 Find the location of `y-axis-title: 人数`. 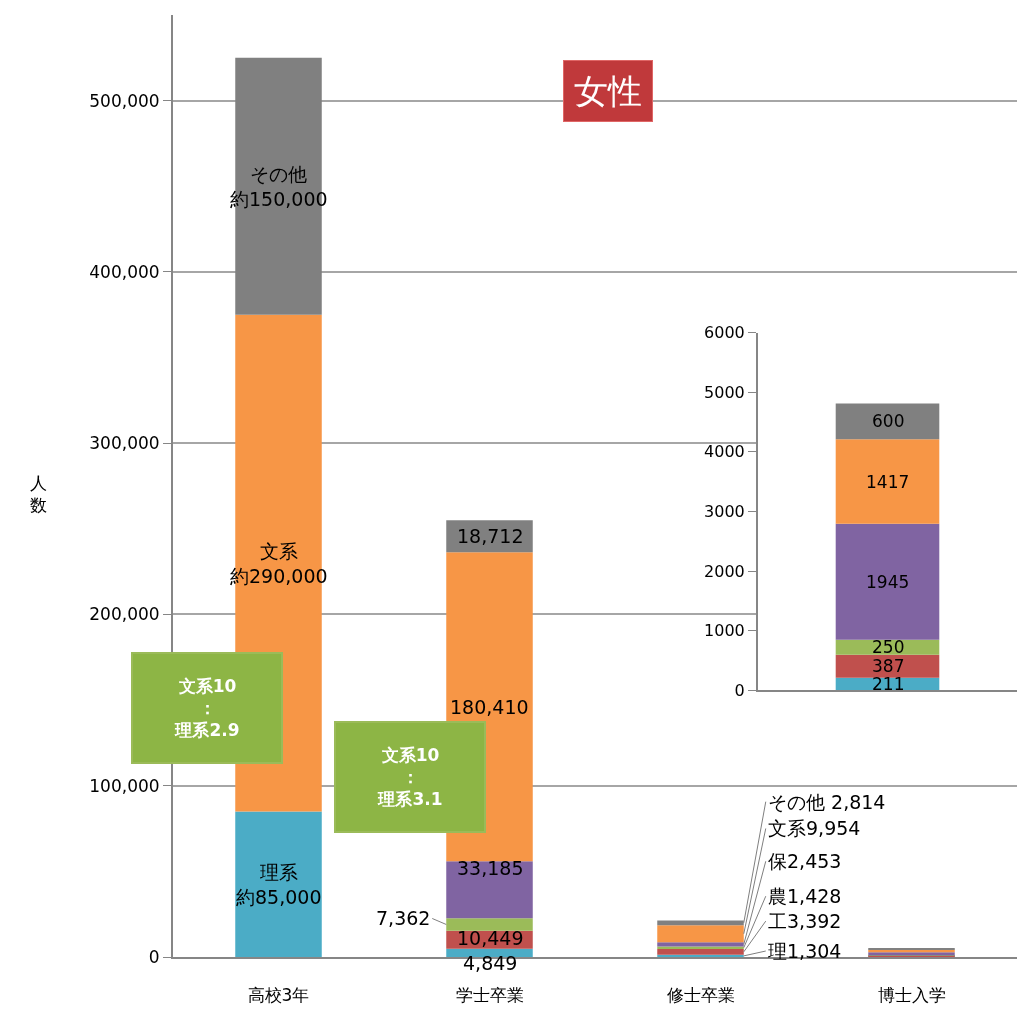

y-axis-title: 人数 is located at coordinates (38, 494).